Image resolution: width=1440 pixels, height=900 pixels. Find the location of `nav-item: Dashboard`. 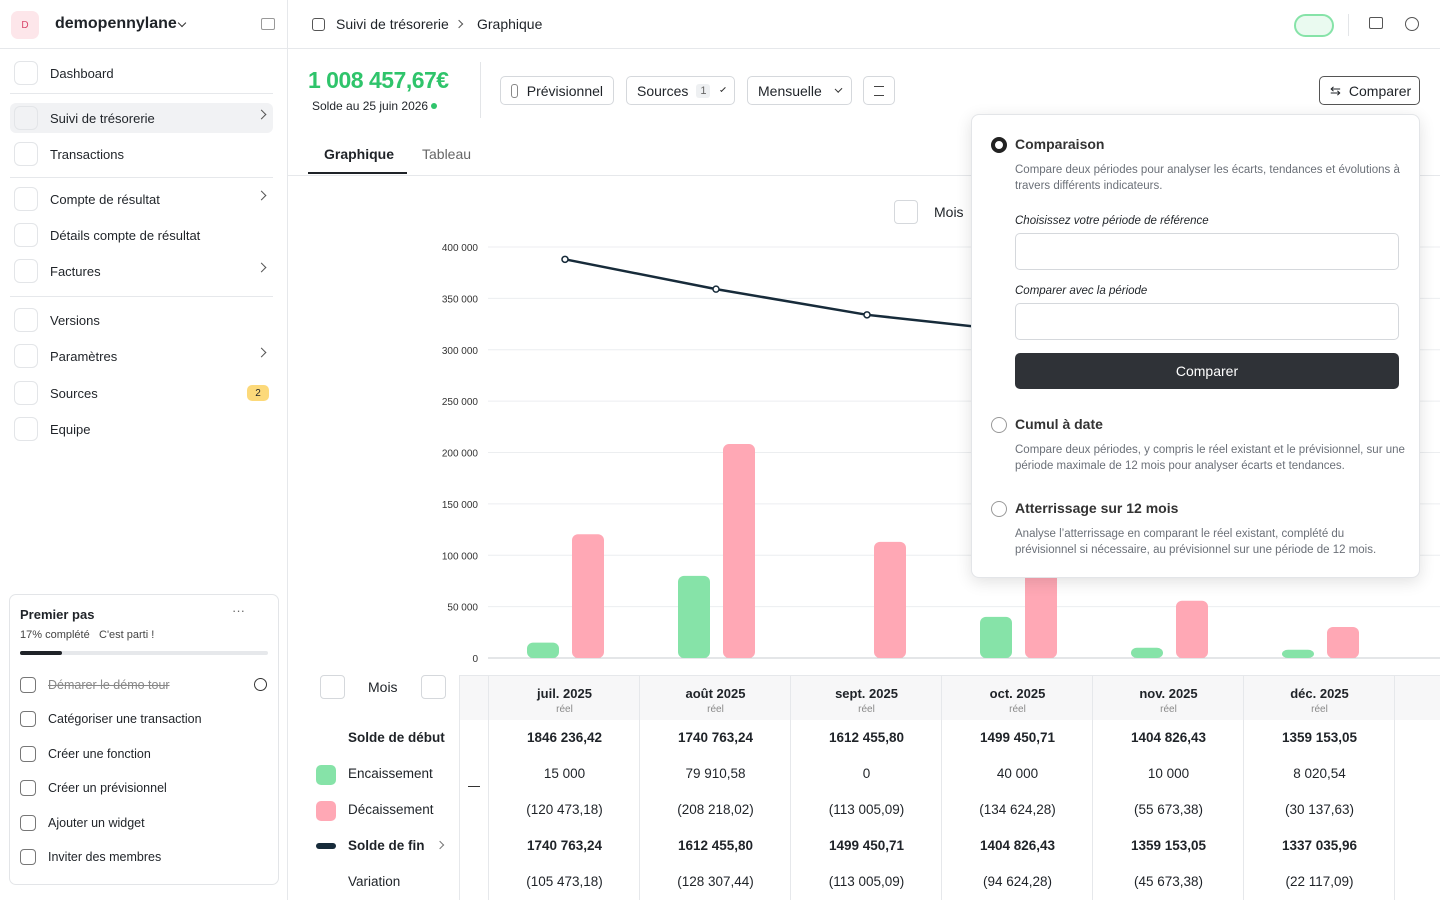

nav-item: Dashboard is located at coordinates (141, 73).